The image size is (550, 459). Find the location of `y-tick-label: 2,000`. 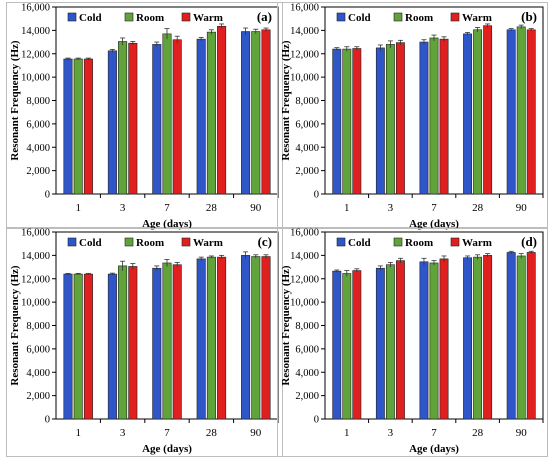

y-tick-label: 2,000 is located at coordinates (307, 396).